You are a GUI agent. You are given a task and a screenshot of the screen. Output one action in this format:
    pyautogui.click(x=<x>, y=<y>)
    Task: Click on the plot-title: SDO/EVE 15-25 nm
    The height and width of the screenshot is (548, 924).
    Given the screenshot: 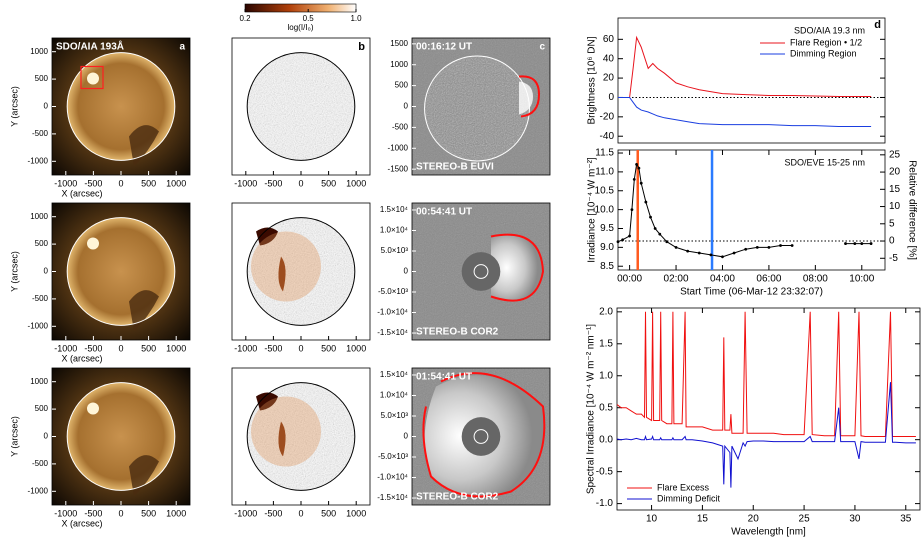 What is the action you would take?
    pyautogui.click(x=824, y=162)
    